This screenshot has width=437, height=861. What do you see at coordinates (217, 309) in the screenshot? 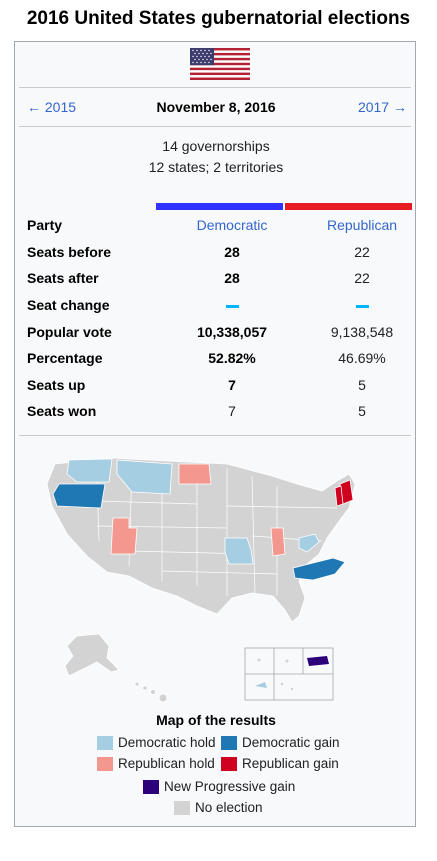
I see `row-seat-change: Seat change` at bounding box center [217, 309].